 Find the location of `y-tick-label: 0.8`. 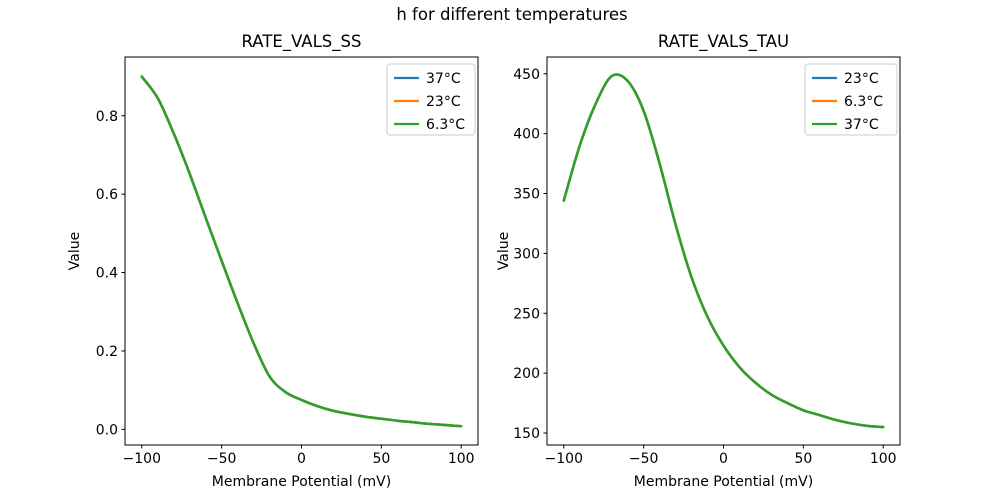

y-tick-label: 0.8 is located at coordinates (107, 117).